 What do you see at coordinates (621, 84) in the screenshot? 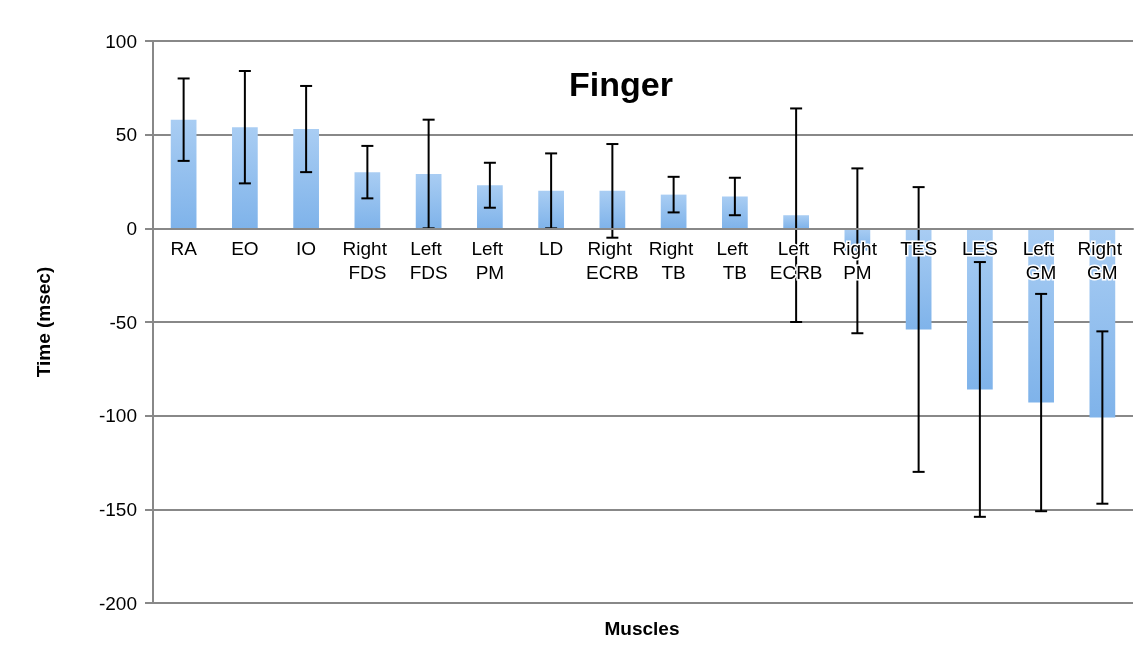
I see `text: Finger` at bounding box center [621, 84].